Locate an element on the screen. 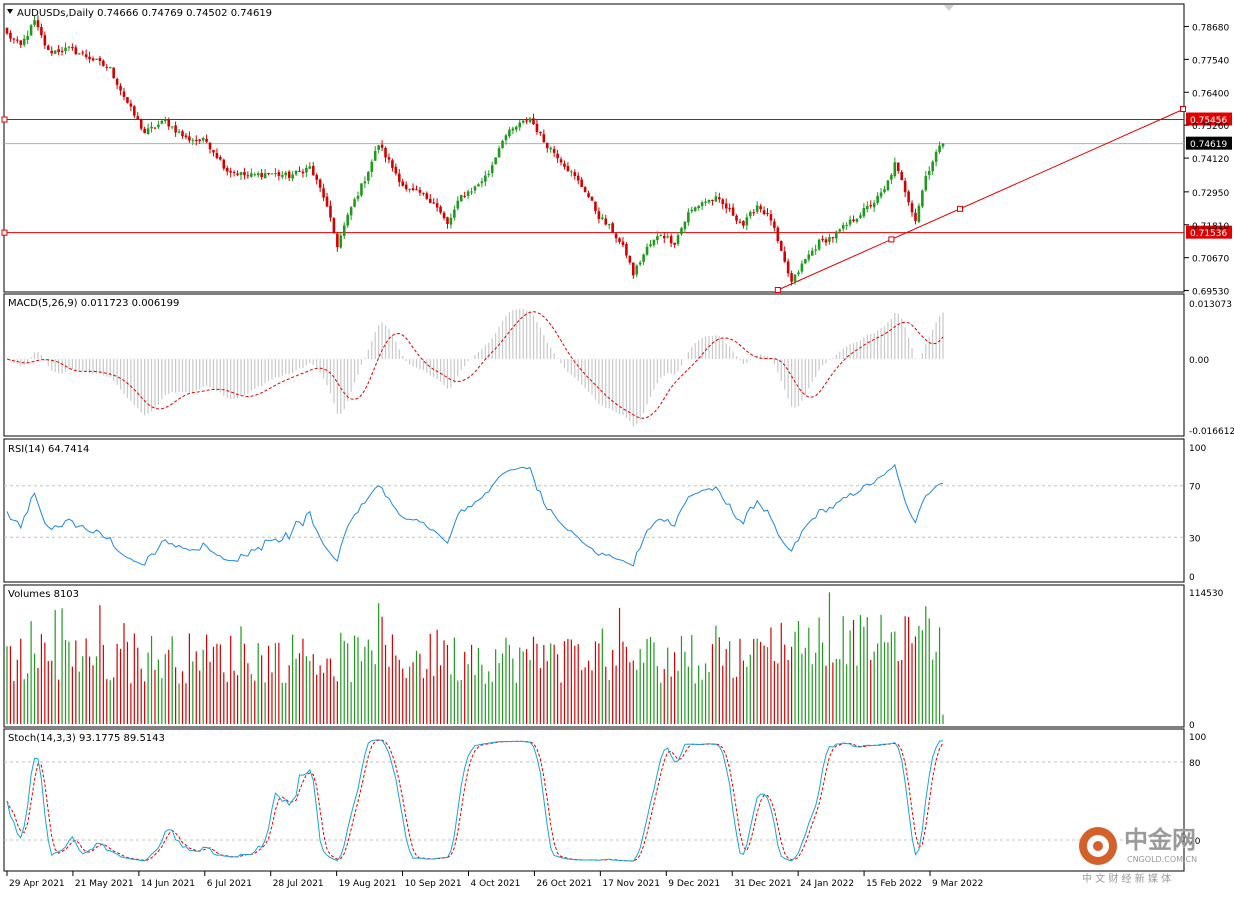 This screenshot has height=899, width=1234. macd-tick-label: -0.016612 is located at coordinates (1211, 432).